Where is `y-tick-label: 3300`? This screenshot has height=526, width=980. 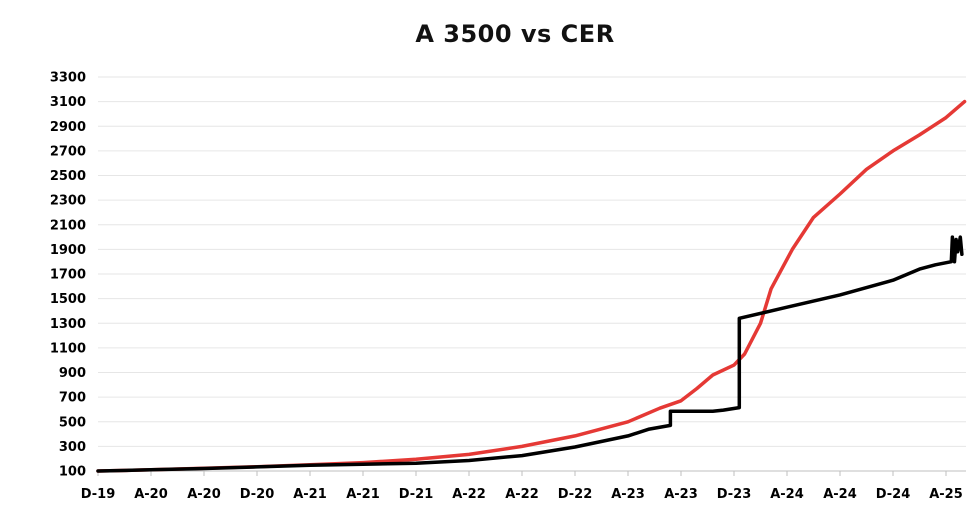 y-tick-label: 3300 is located at coordinates (68, 78).